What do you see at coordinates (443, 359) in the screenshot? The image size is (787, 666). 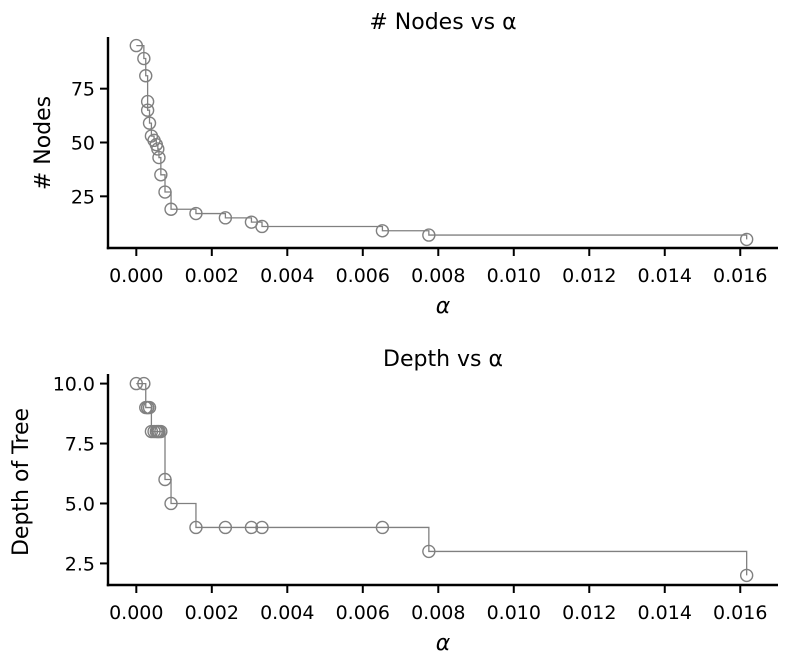 I see `chart-title: Depth vs α` at bounding box center [443, 359].